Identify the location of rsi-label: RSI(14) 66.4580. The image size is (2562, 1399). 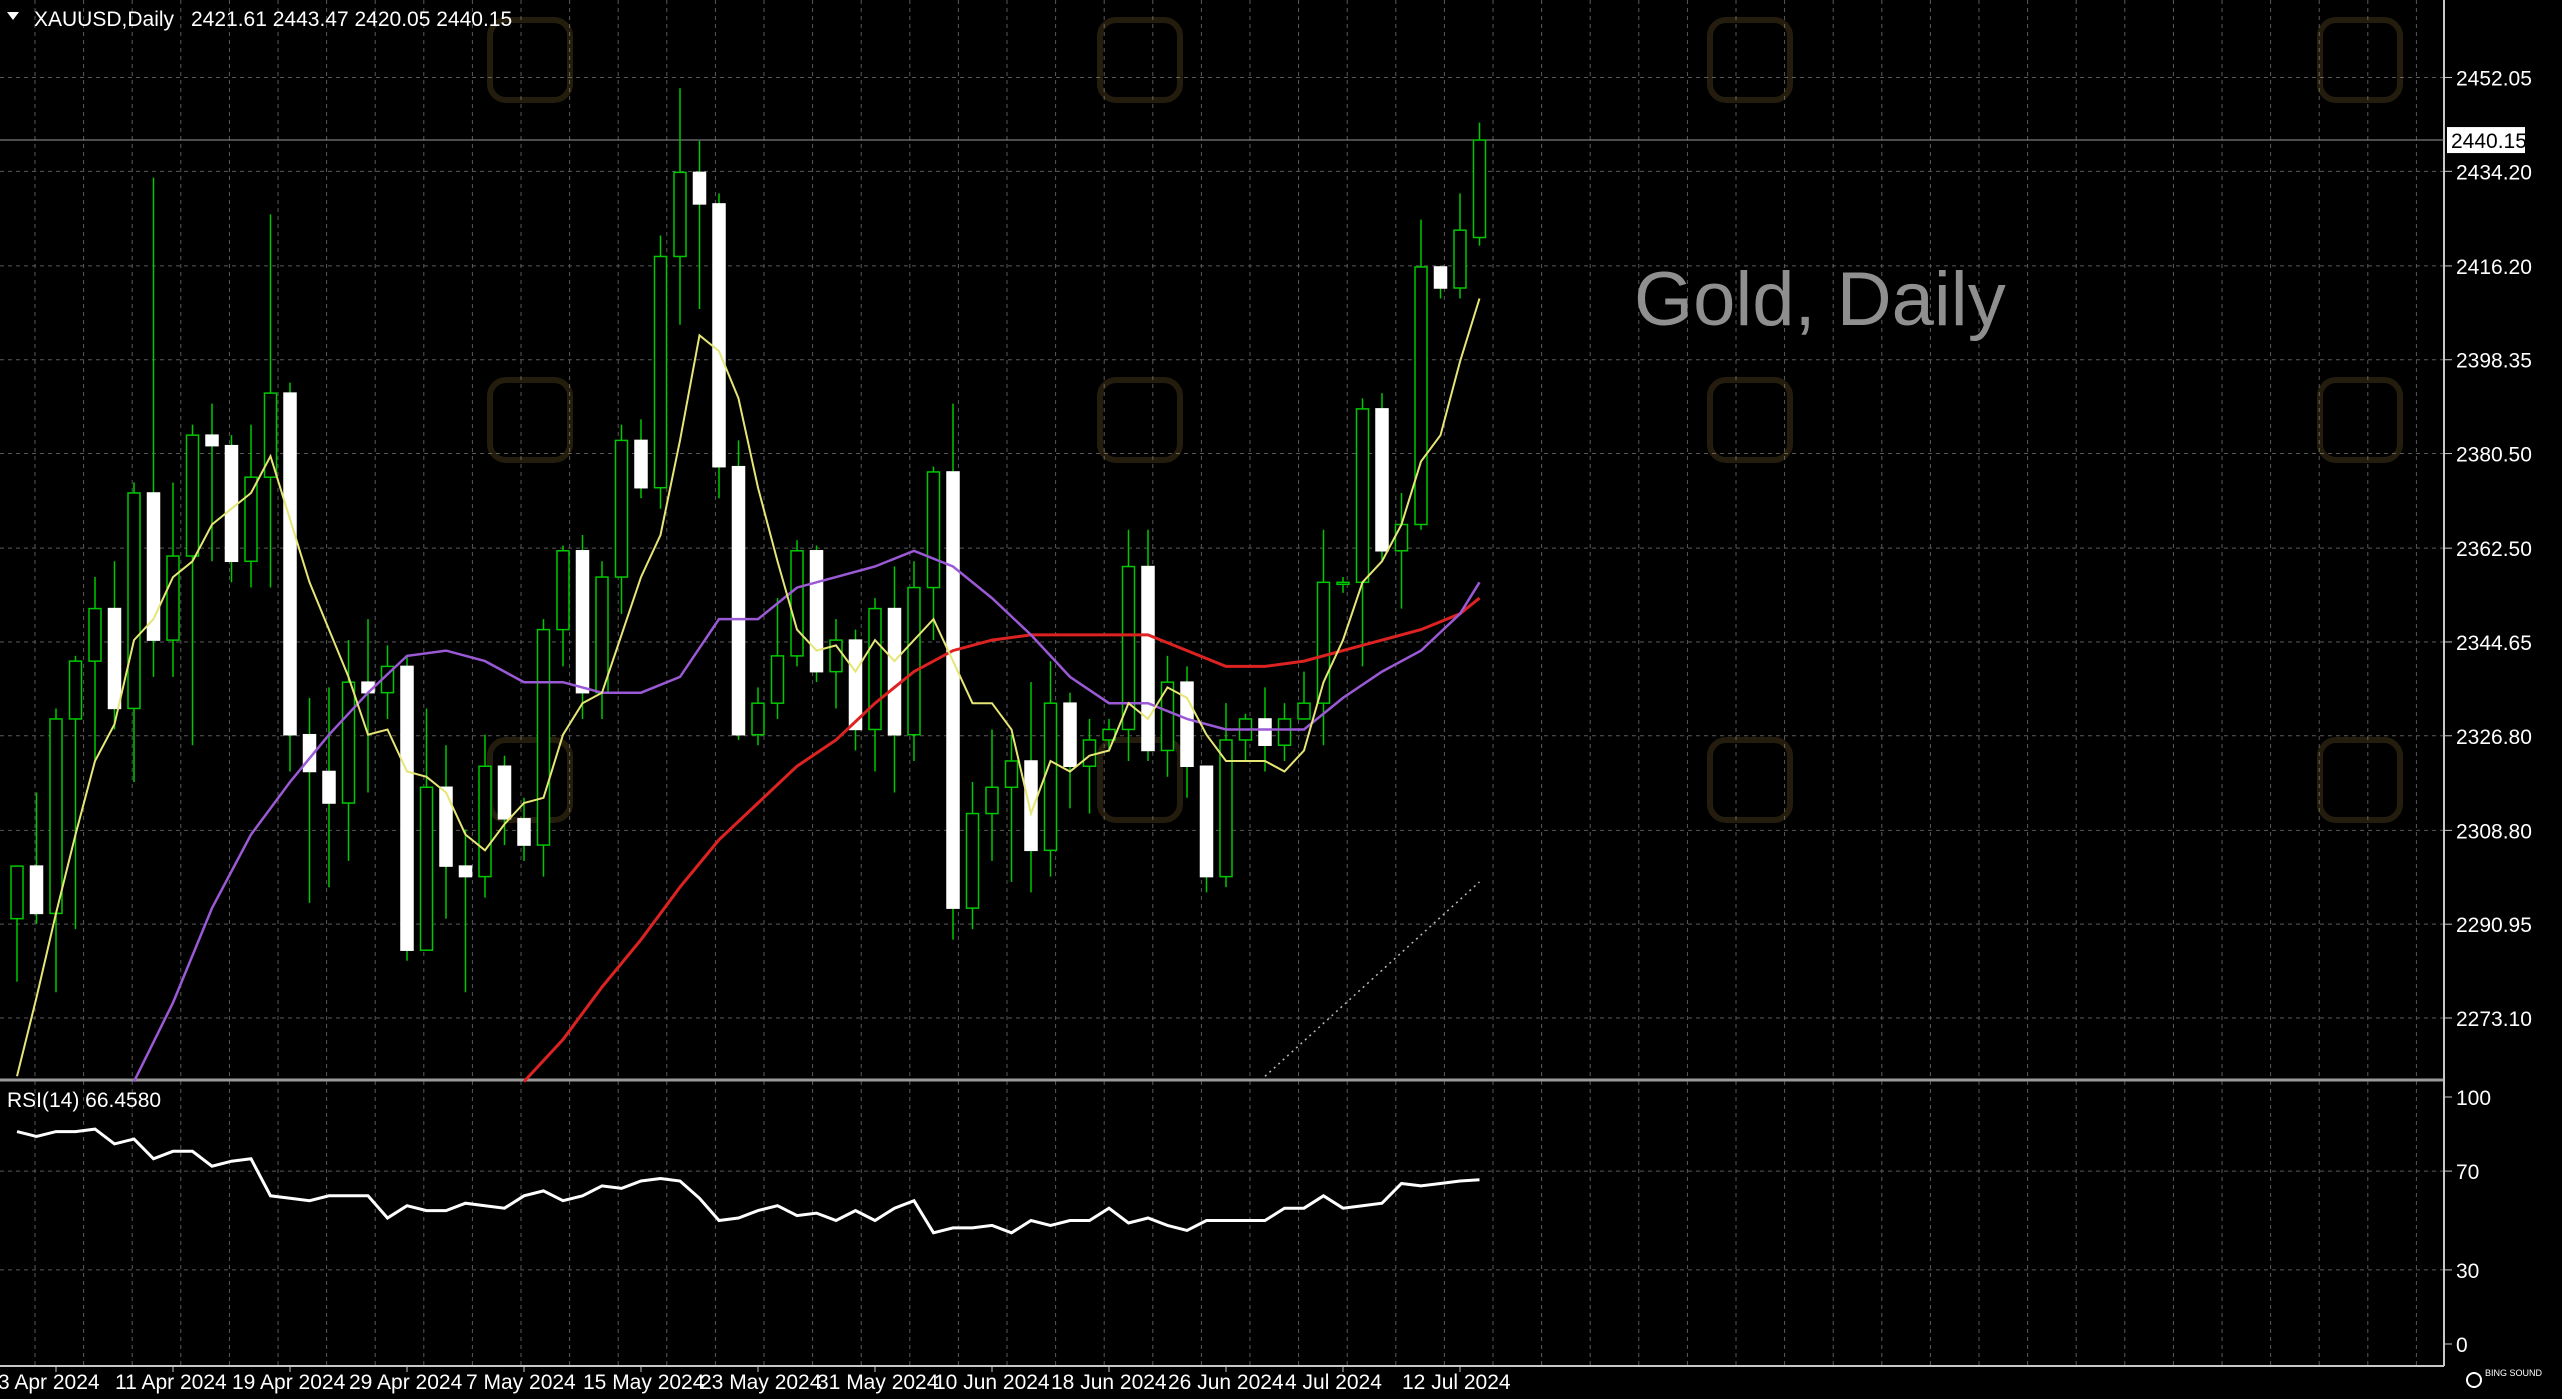
(84, 1100).